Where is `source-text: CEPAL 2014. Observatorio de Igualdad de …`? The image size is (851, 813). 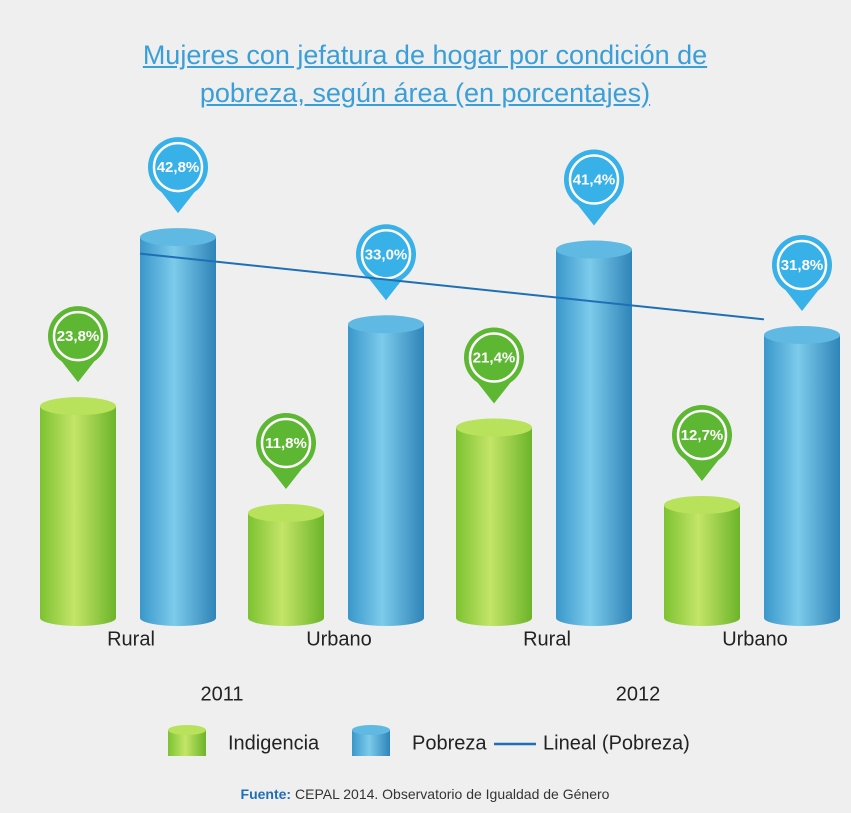
source-text: CEPAL 2014. Observatorio de Igualdad de … is located at coordinates (452, 794).